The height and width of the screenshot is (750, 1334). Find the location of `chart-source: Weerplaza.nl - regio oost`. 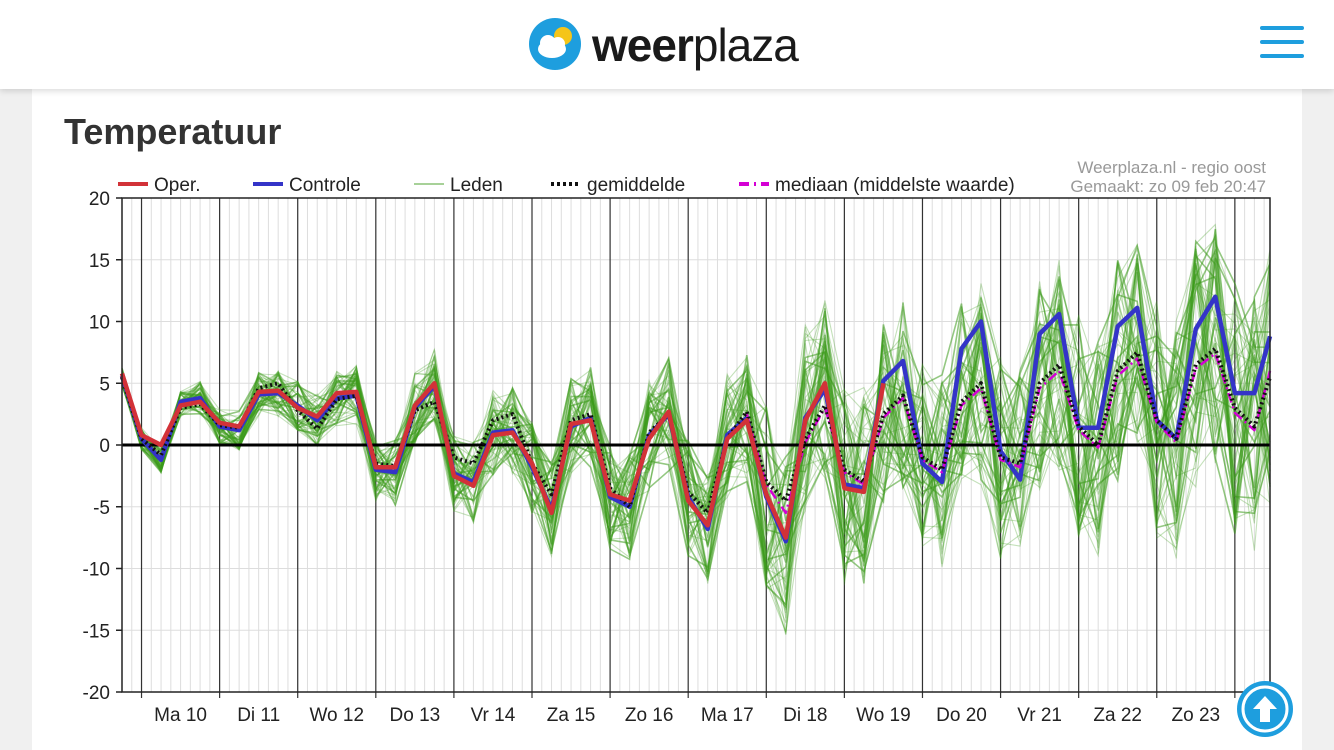

chart-source: Weerplaza.nl - regio oost is located at coordinates (1171, 167).